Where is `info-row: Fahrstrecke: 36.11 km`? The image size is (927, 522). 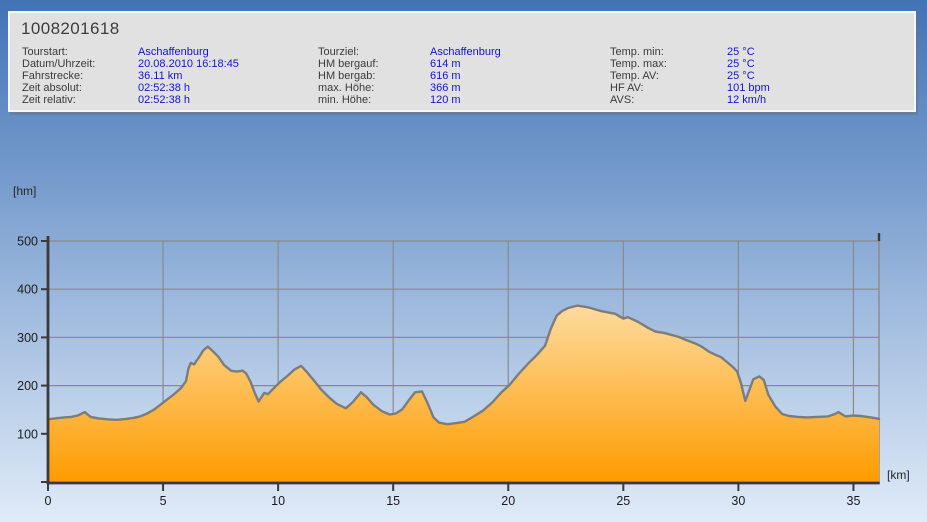
info-row: Fahrstrecke: 36.11 km is located at coordinates (130, 76).